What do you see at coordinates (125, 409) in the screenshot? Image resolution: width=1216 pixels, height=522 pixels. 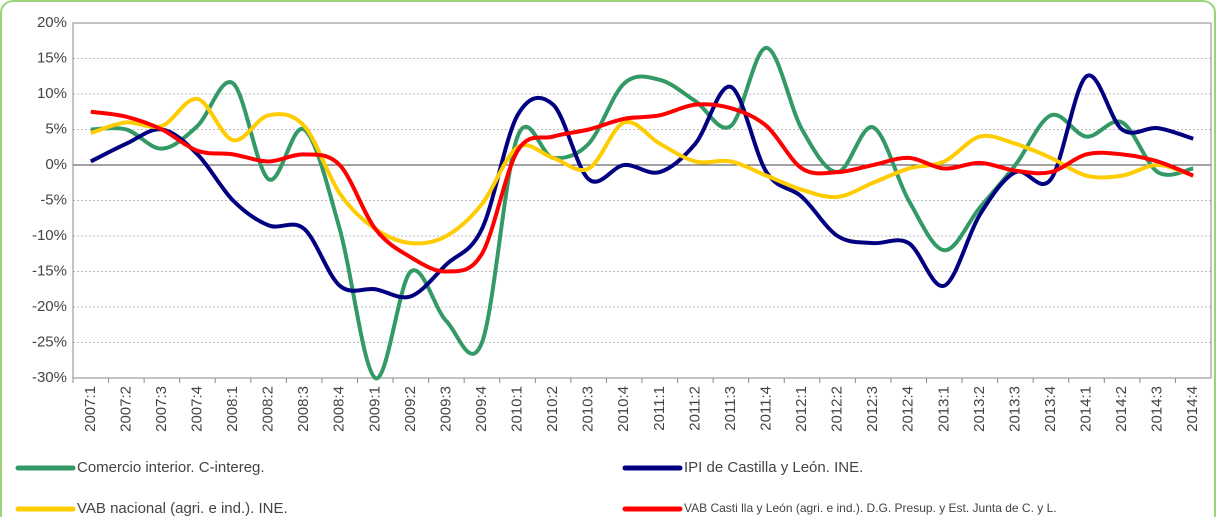 I see `x-tick-label: 2007:2` at bounding box center [125, 409].